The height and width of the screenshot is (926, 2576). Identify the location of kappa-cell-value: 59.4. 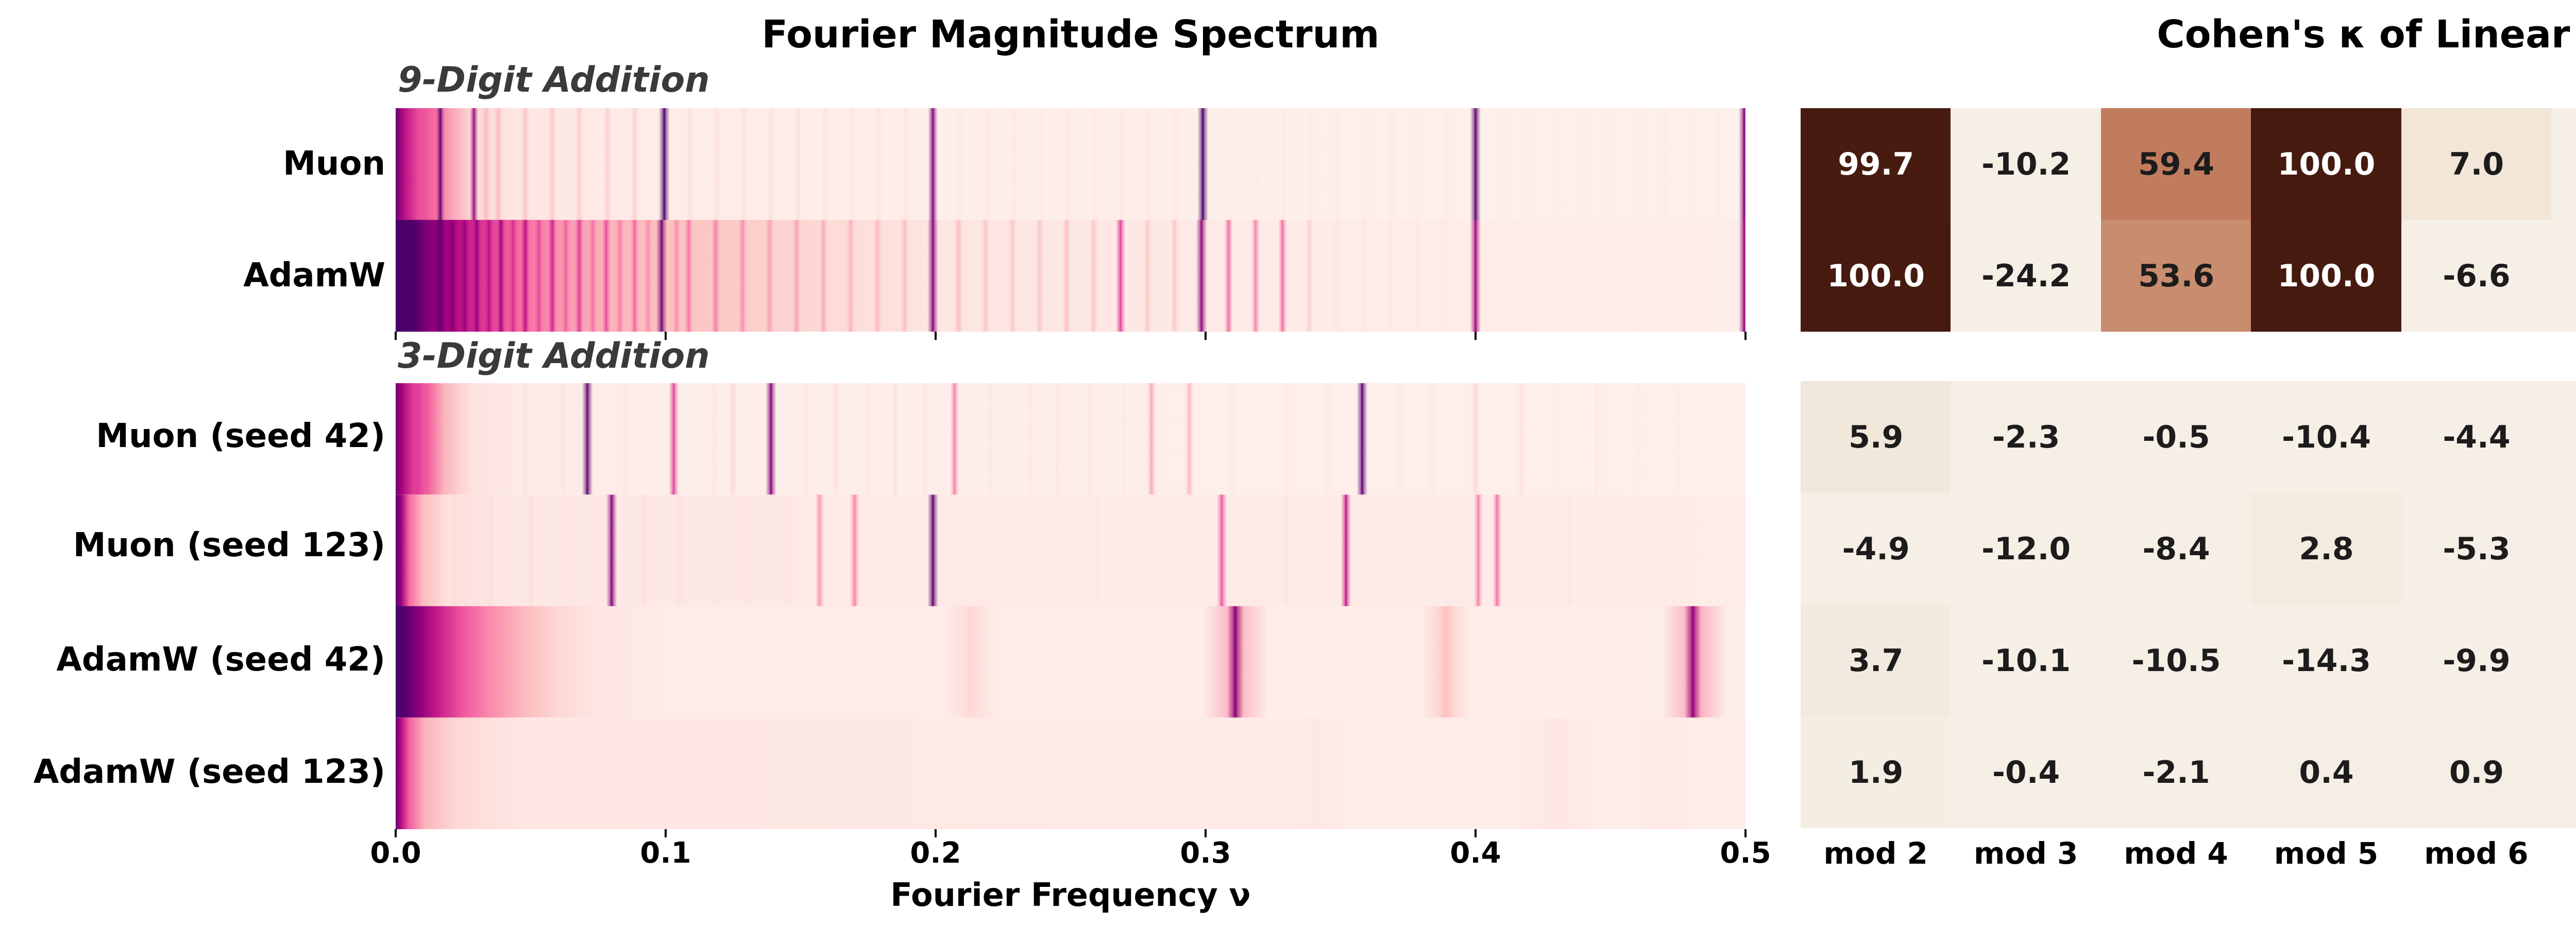
(2176, 164).